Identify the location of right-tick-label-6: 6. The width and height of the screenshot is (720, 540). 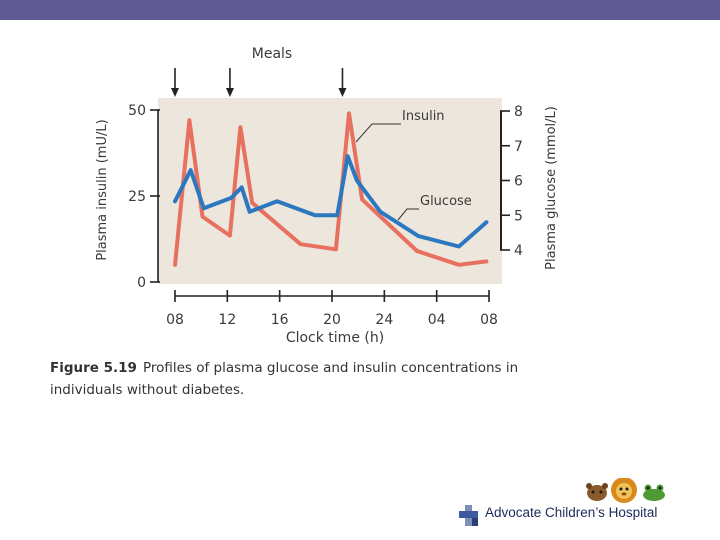
(518, 182).